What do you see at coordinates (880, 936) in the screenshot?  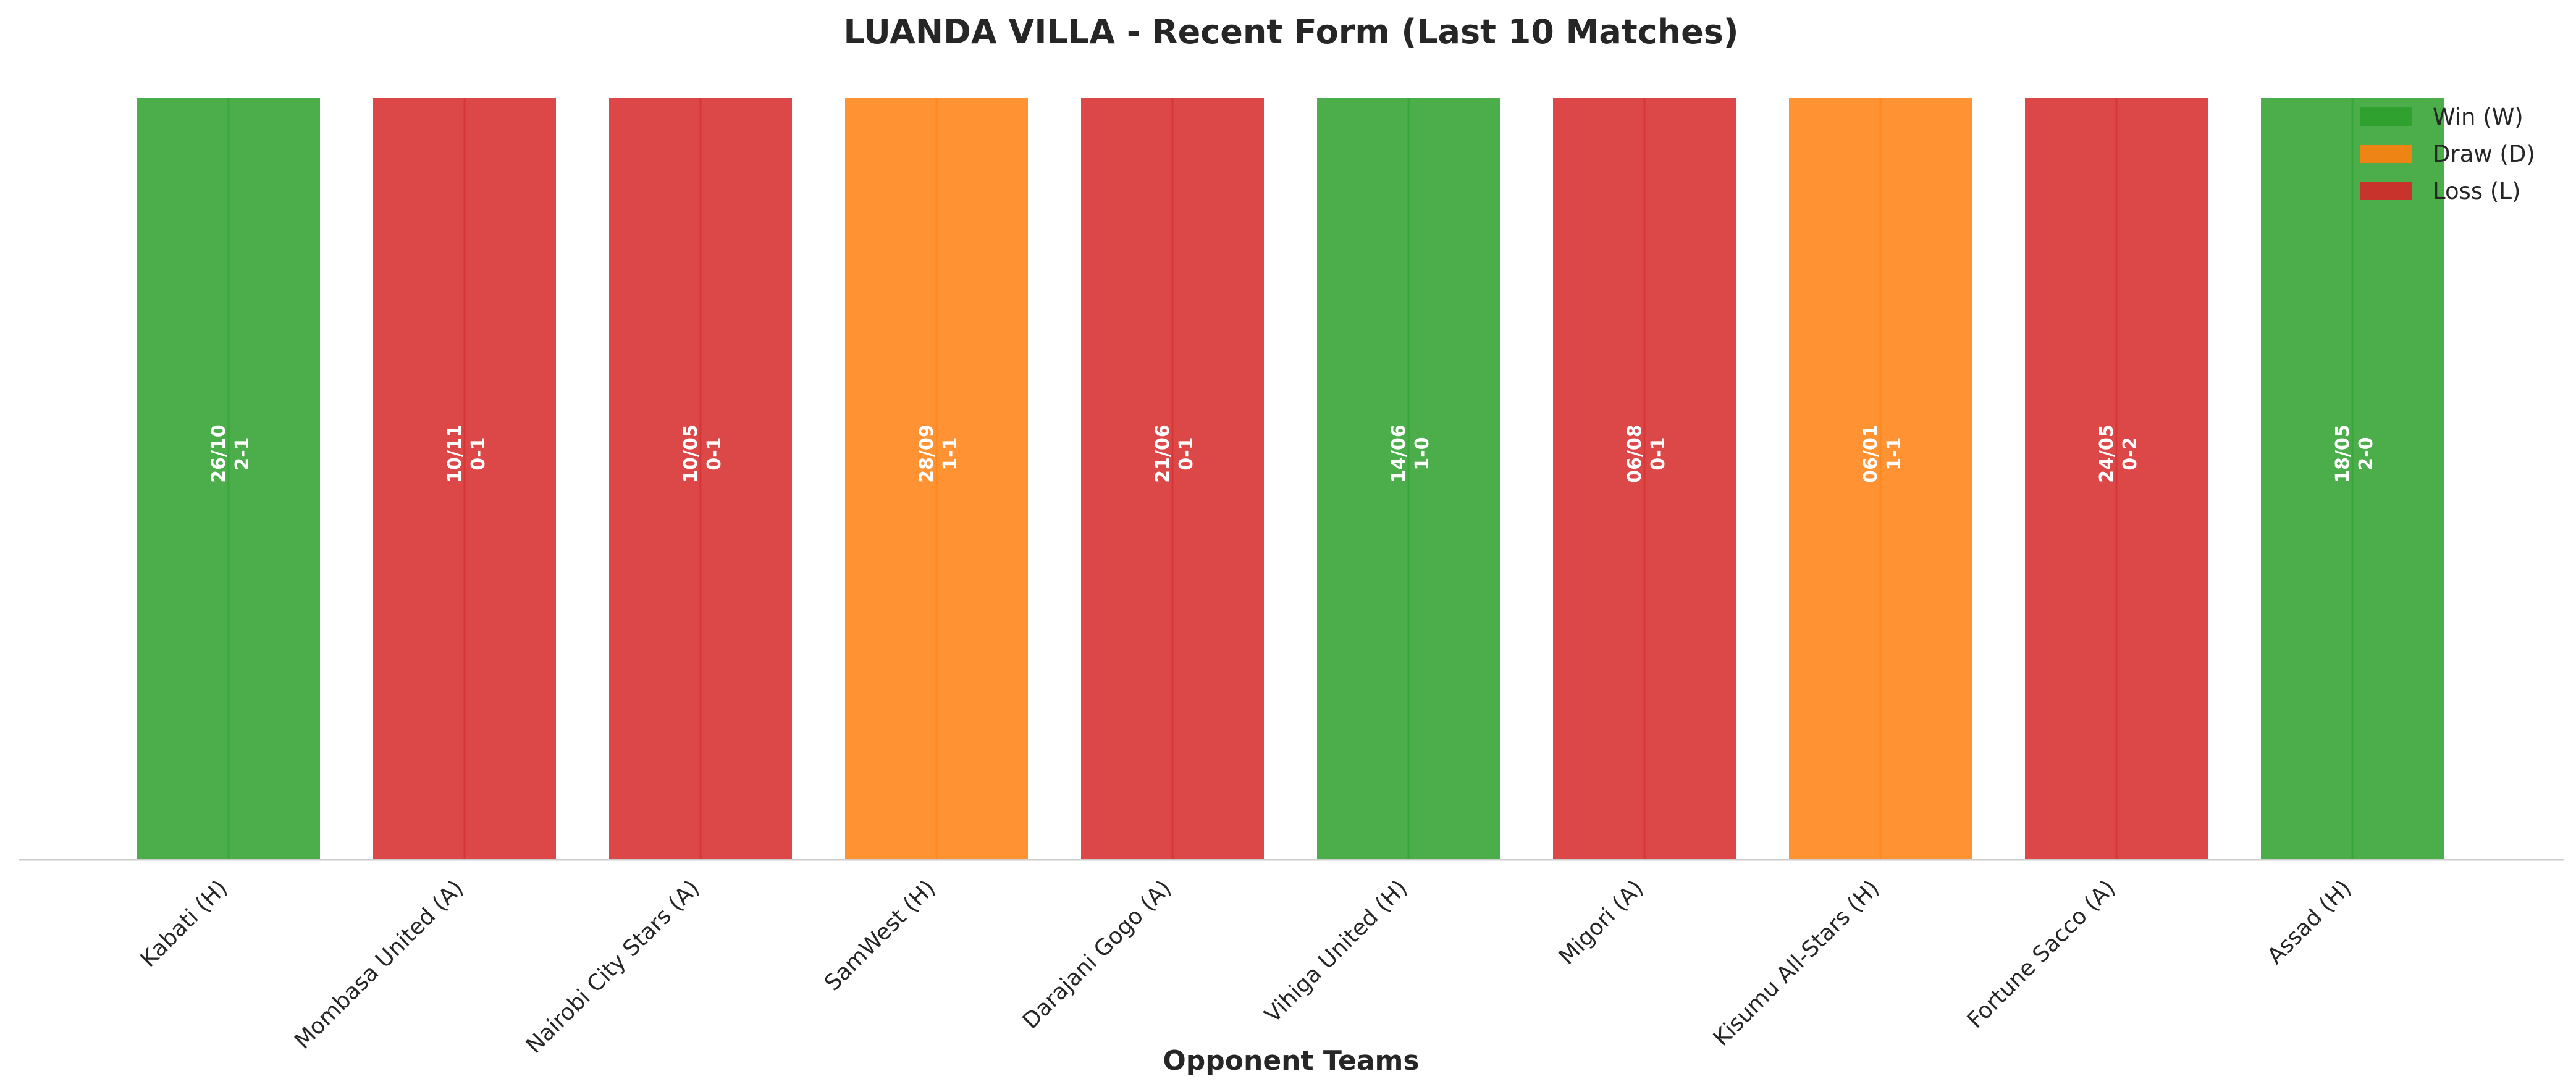 I see `x-tick-label: SamWest (H)` at bounding box center [880, 936].